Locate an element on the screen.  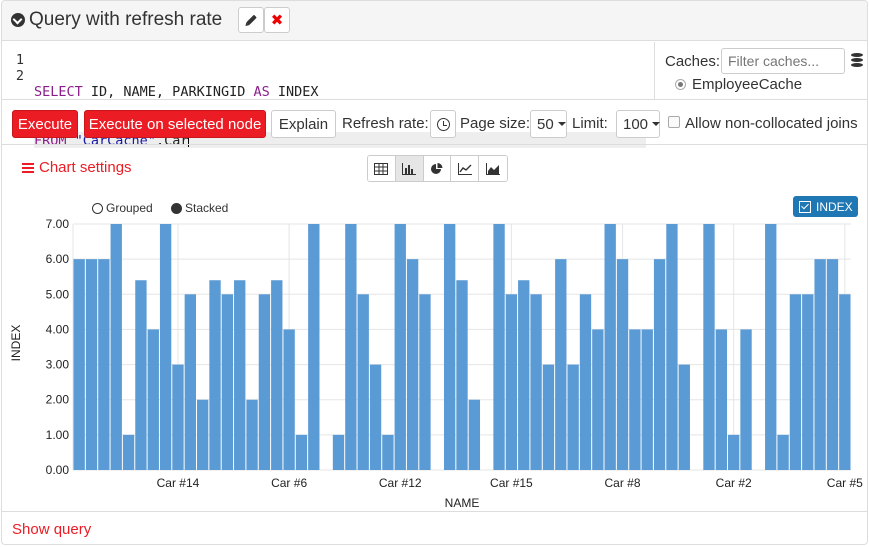
cache-filter-input is located at coordinates (783, 61).